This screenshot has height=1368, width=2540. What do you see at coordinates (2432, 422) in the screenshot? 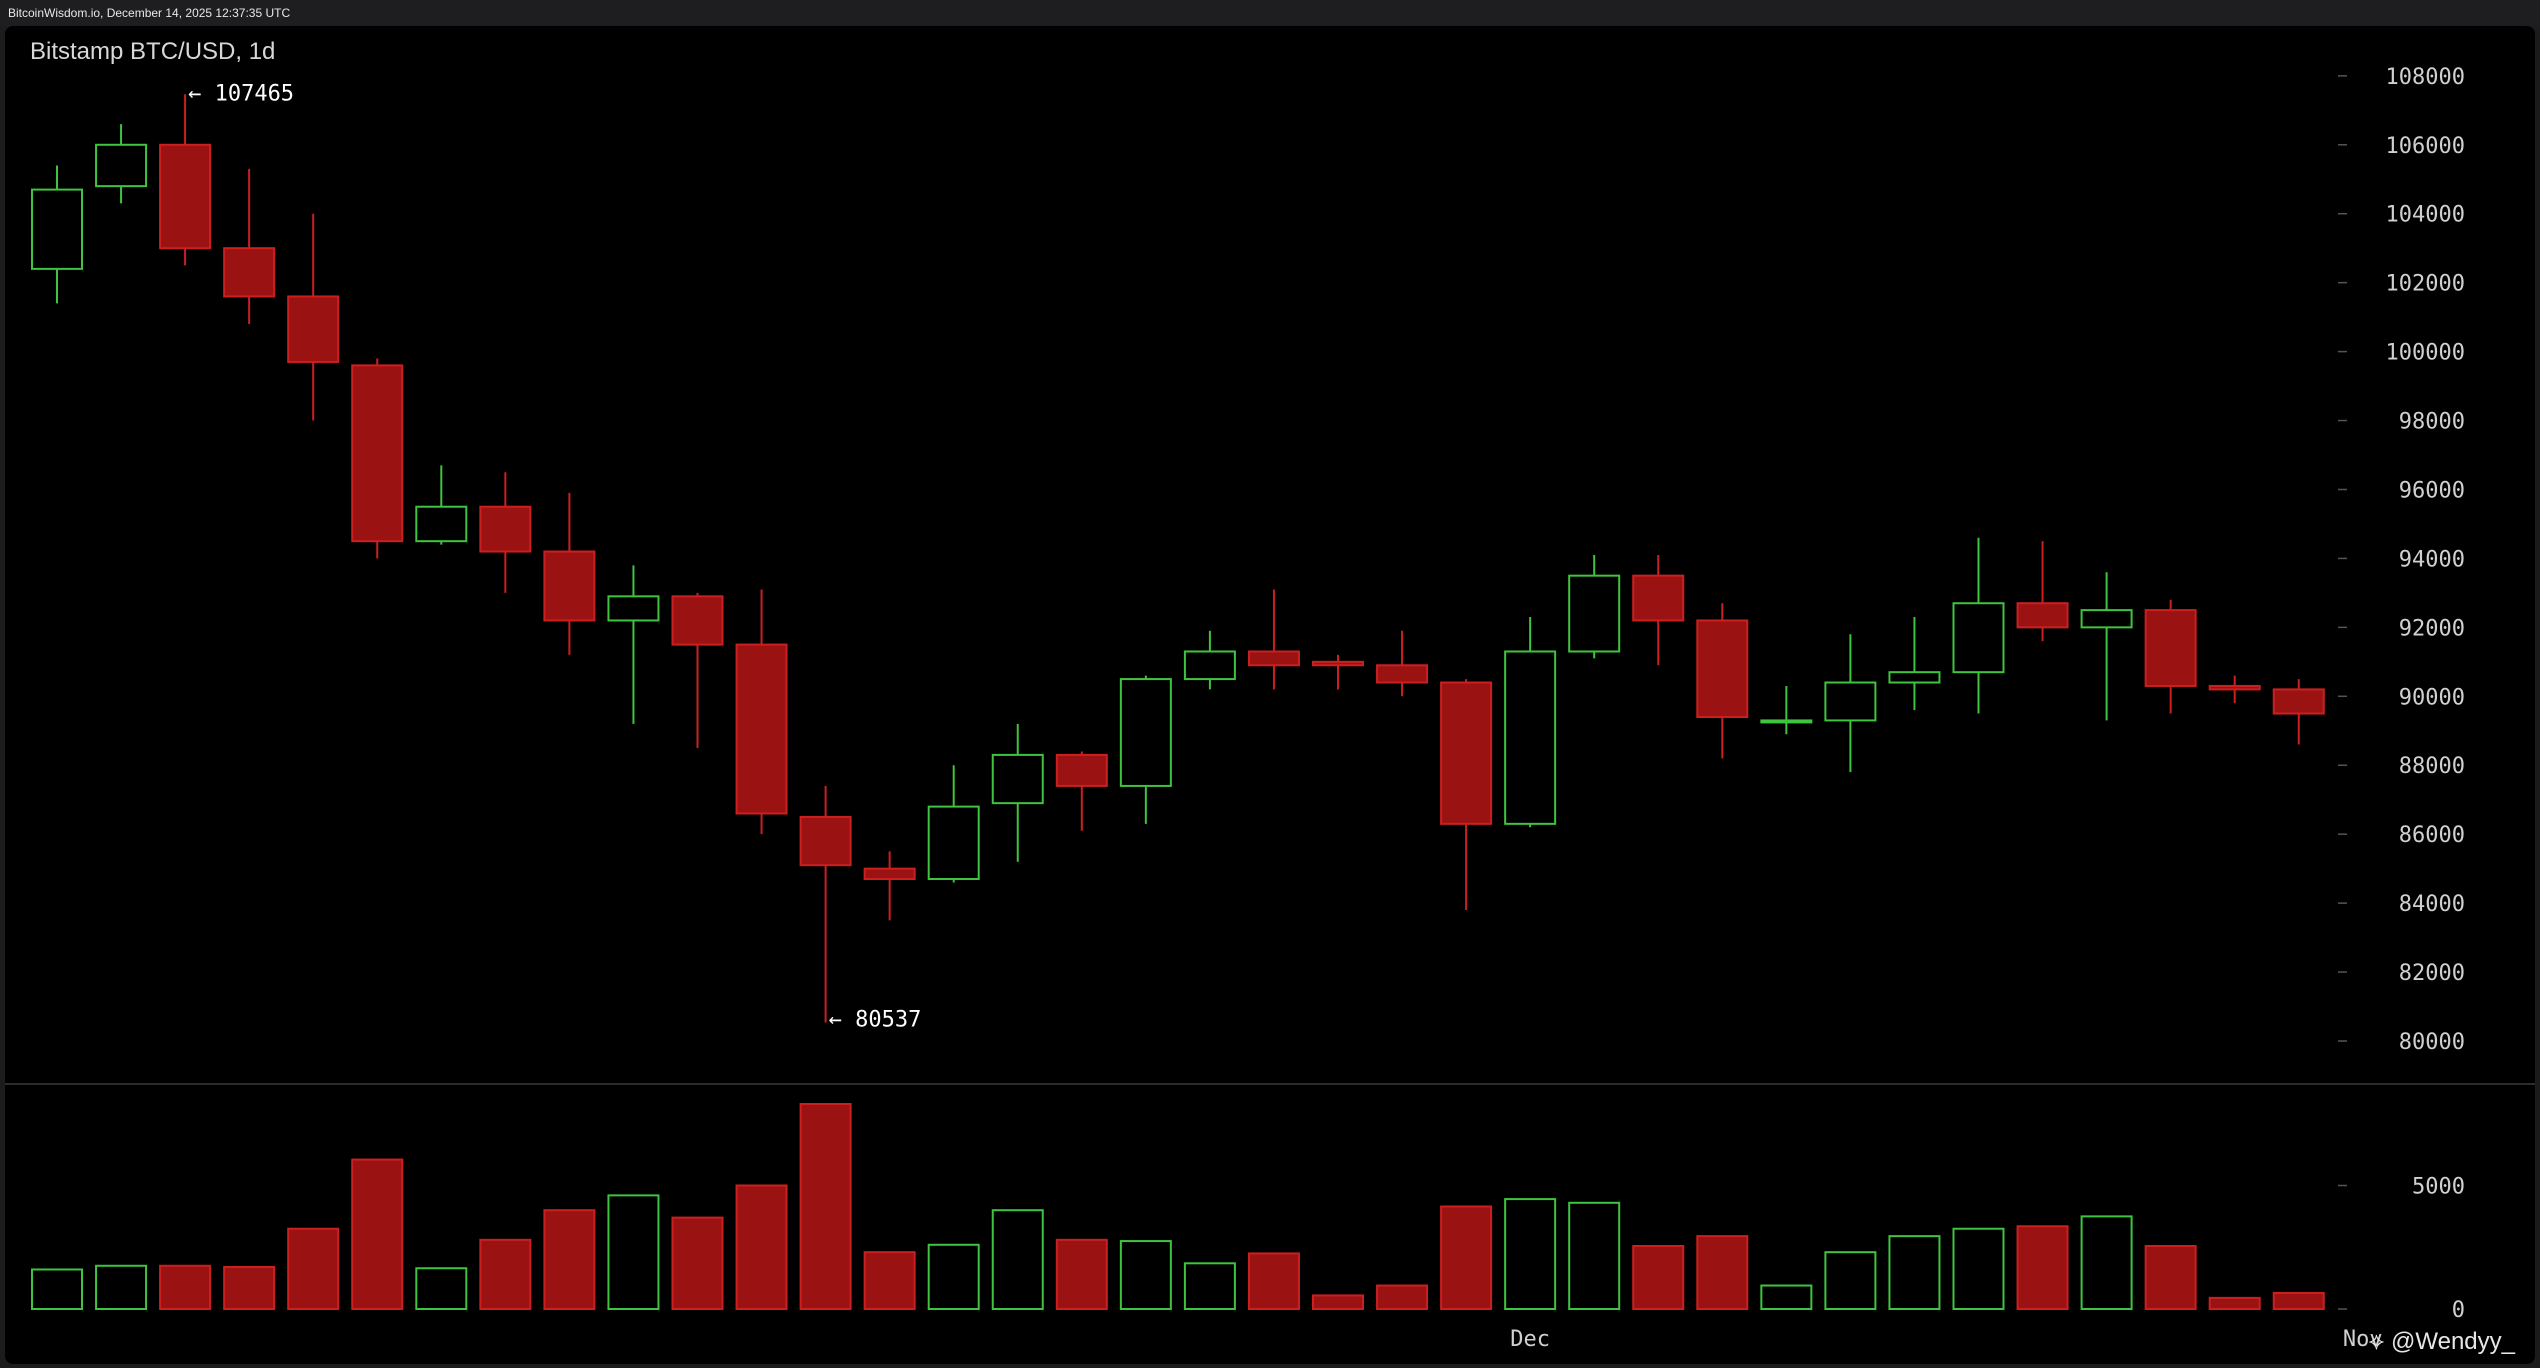
I see `price-tick-label: 98000` at bounding box center [2432, 422].